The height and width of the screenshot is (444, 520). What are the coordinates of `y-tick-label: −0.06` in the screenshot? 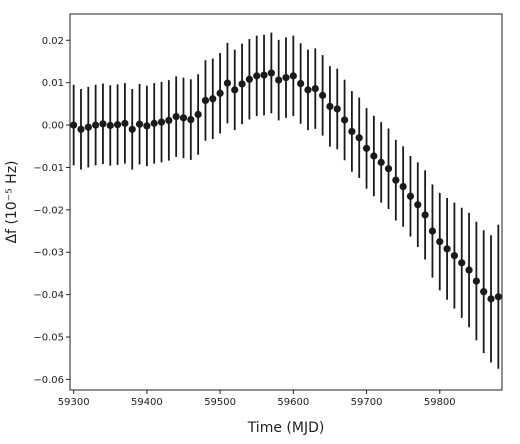 It's located at (48, 380).